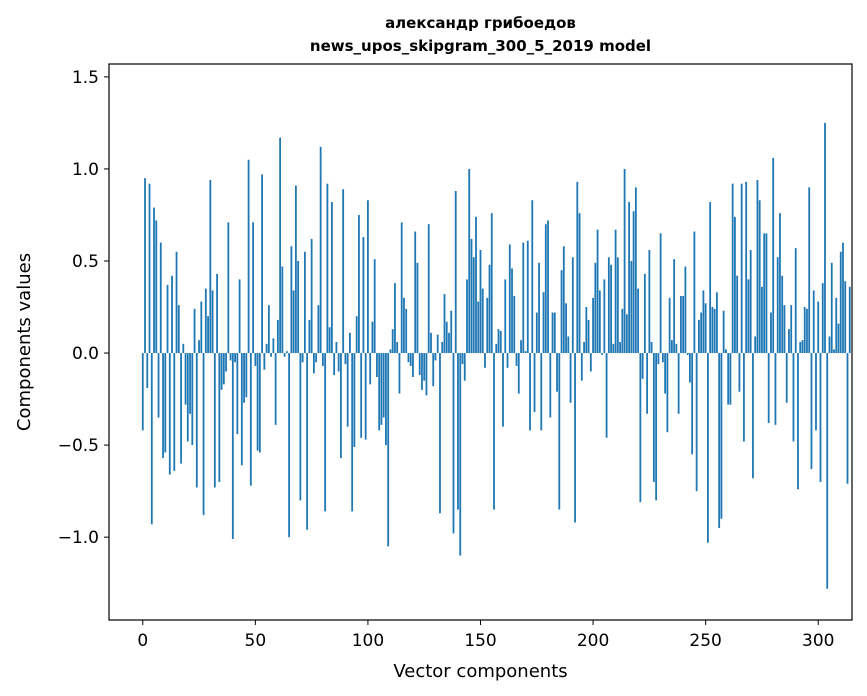 This screenshot has width=867, height=696. What do you see at coordinates (480, 641) in the screenshot?
I see `x-tick-label: 150` at bounding box center [480, 641].